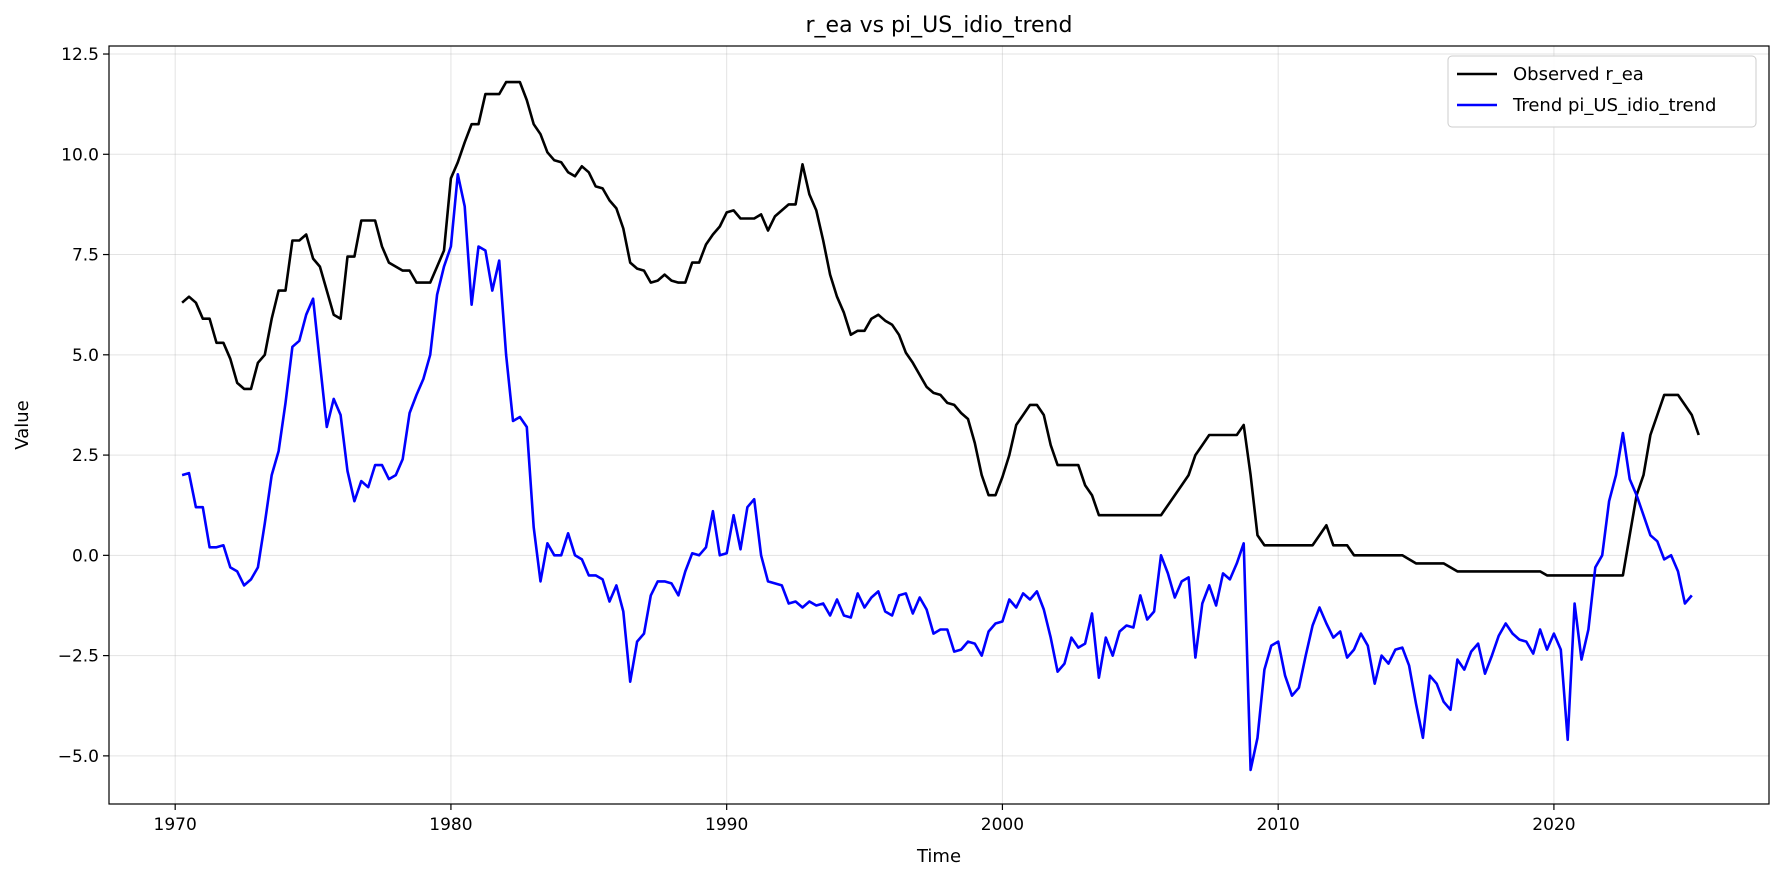 This screenshot has height=881, width=1784. I want to click on y-tick-label: 7.5, so click(85, 256).